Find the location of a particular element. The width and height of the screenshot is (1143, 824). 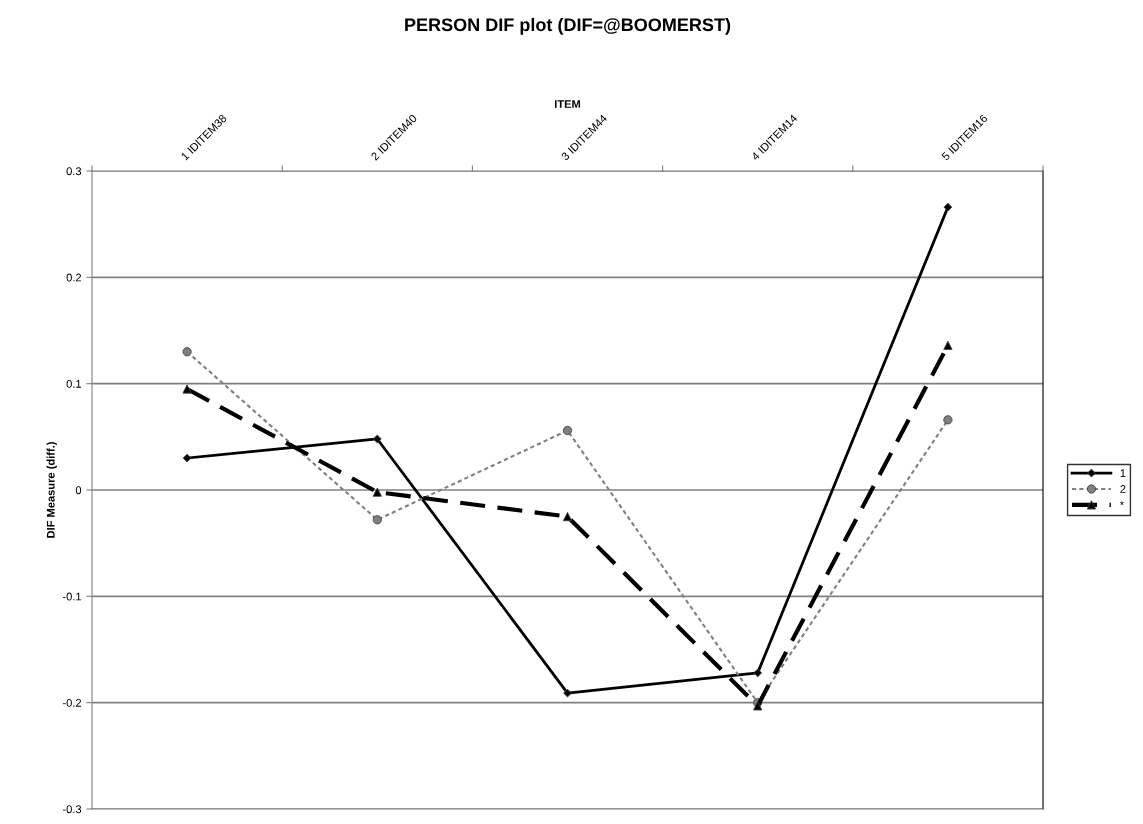

y-tick-label: 0.1 is located at coordinates (74, 383).